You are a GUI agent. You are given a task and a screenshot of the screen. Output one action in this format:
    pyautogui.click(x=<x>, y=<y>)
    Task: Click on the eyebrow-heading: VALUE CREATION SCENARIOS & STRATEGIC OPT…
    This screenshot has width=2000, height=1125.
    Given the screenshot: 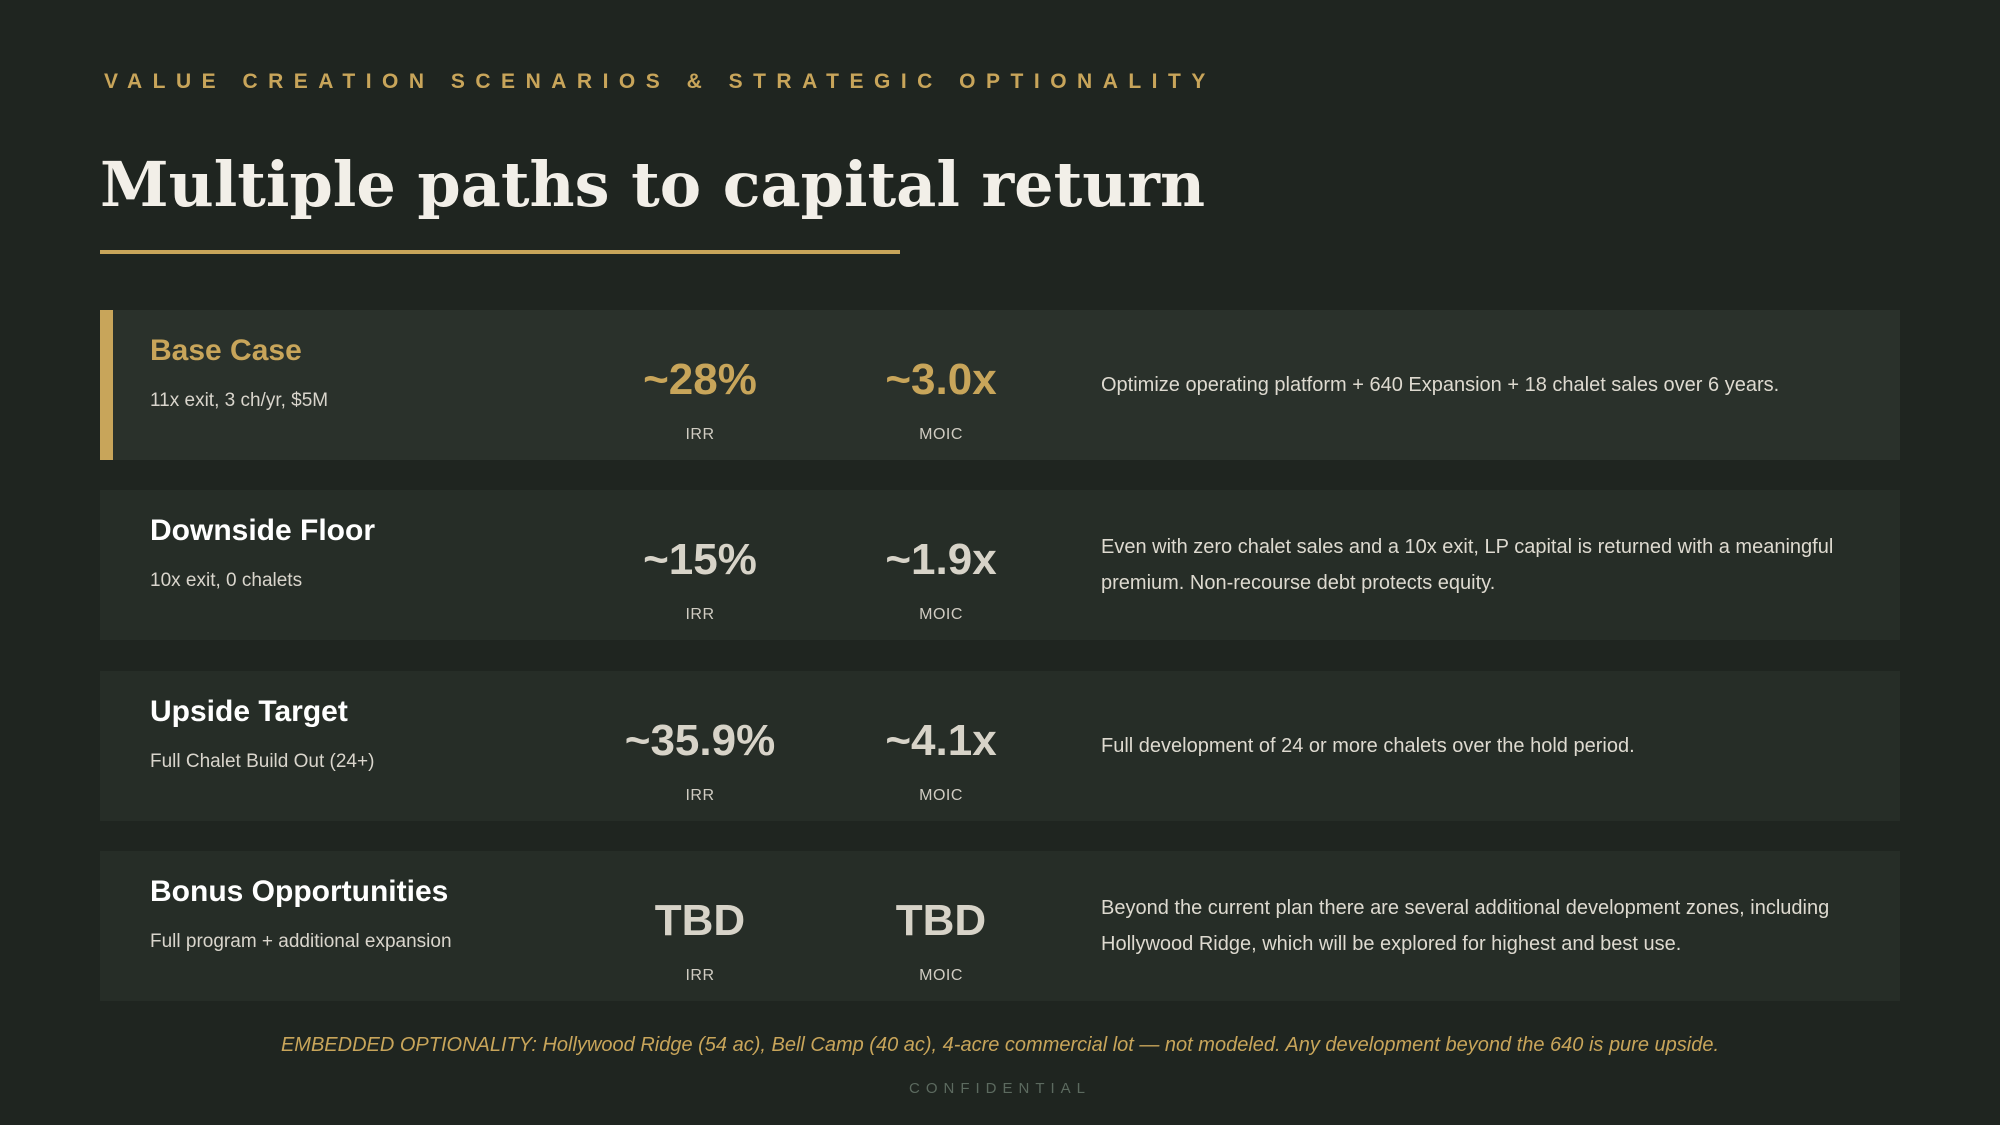 What is the action you would take?
    pyautogui.click(x=660, y=81)
    